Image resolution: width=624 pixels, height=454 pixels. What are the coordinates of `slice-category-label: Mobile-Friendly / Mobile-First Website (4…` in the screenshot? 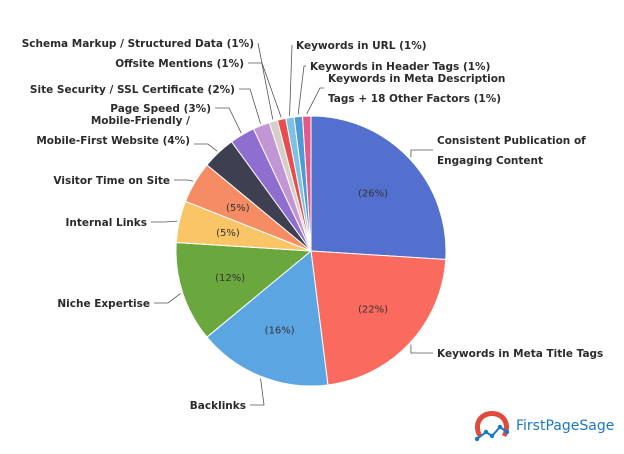 It's located at (113, 131).